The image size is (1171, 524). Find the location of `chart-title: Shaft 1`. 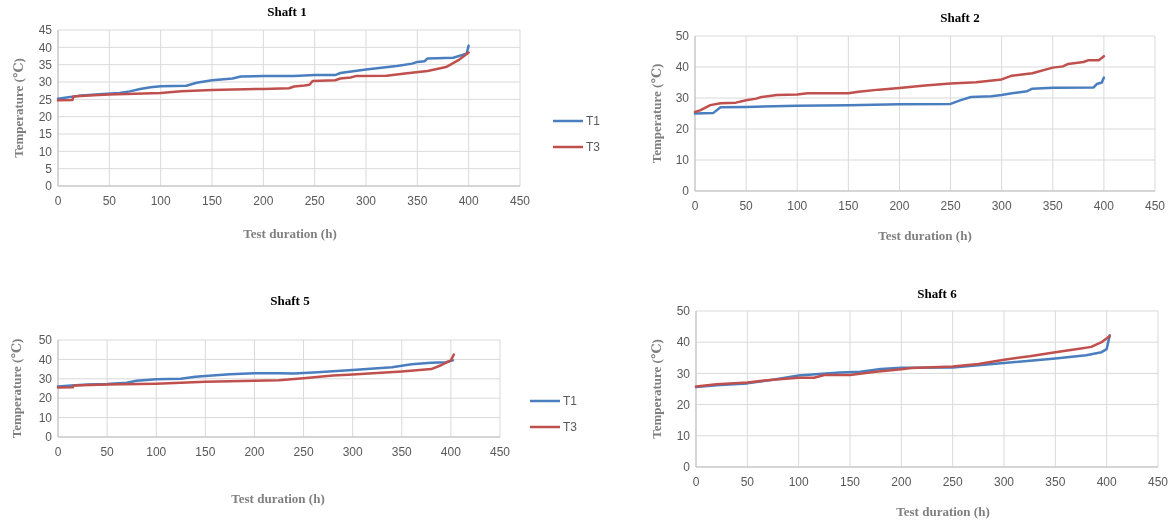

chart-title: Shaft 1 is located at coordinates (287, 11).